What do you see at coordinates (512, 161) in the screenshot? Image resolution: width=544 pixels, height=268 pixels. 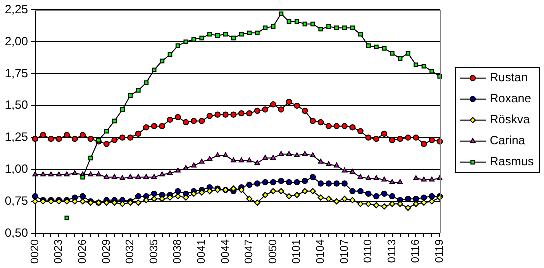 I see `legend-label: Rasmus` at bounding box center [512, 161].